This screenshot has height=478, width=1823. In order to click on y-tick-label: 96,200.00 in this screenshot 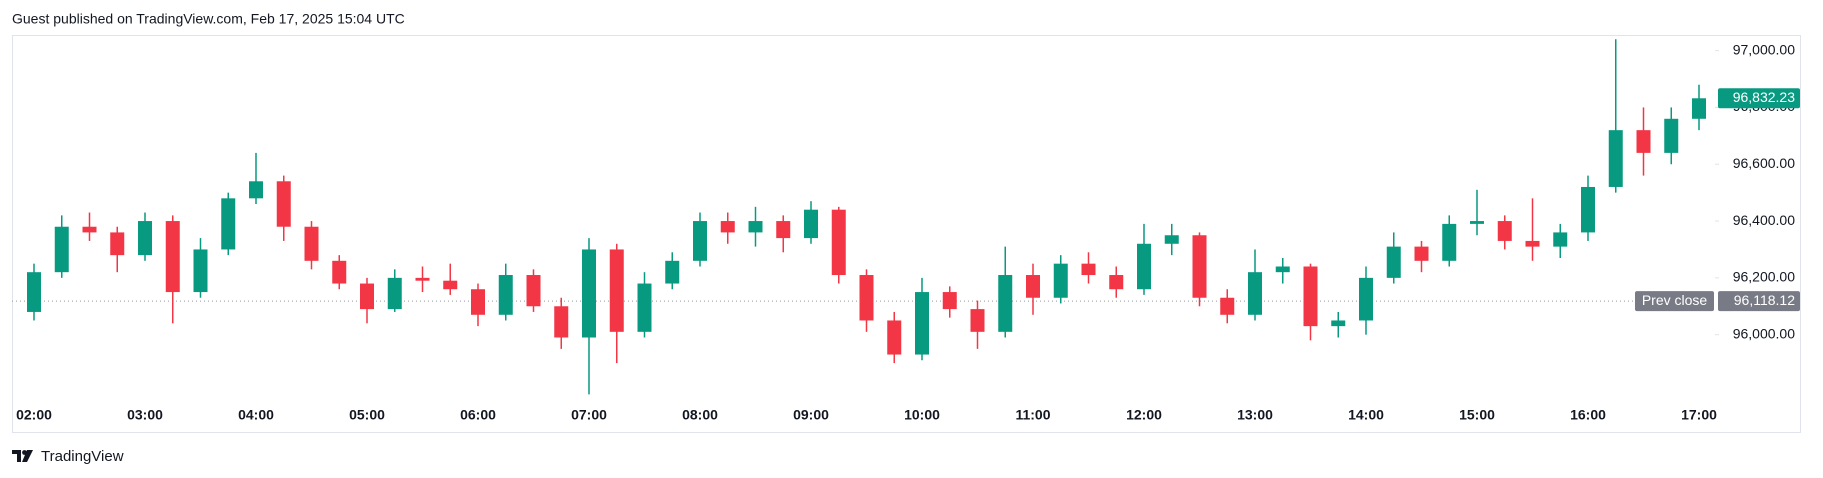, I will do `click(1764, 277)`.